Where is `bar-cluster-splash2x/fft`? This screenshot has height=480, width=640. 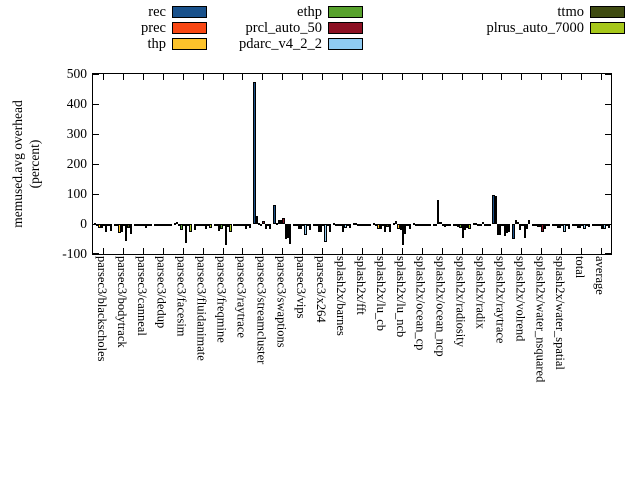 bar-cluster-splash2x/fft is located at coordinates (361, 164).